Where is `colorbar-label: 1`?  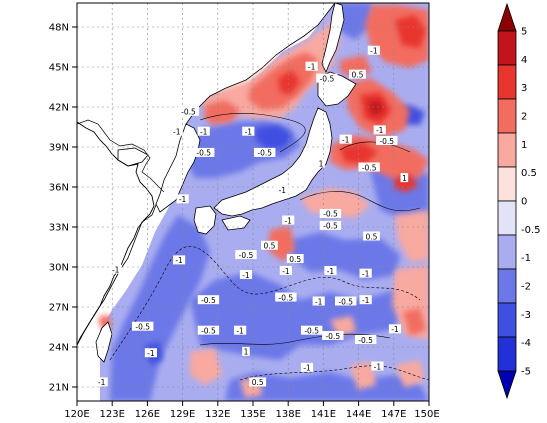
colorbar-label: 1 is located at coordinates (524, 145).